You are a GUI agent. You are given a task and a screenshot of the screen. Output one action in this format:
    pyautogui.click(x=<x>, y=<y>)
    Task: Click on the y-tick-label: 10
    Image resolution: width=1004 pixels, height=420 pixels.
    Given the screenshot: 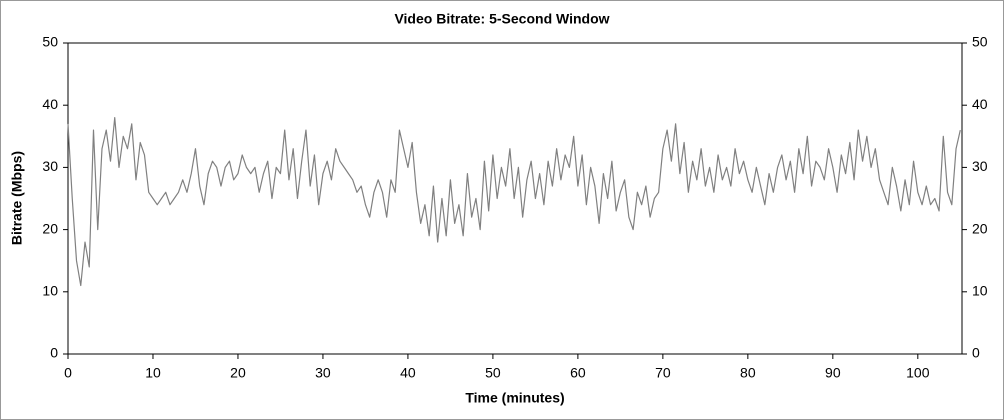 What is the action you would take?
    pyautogui.click(x=50, y=291)
    